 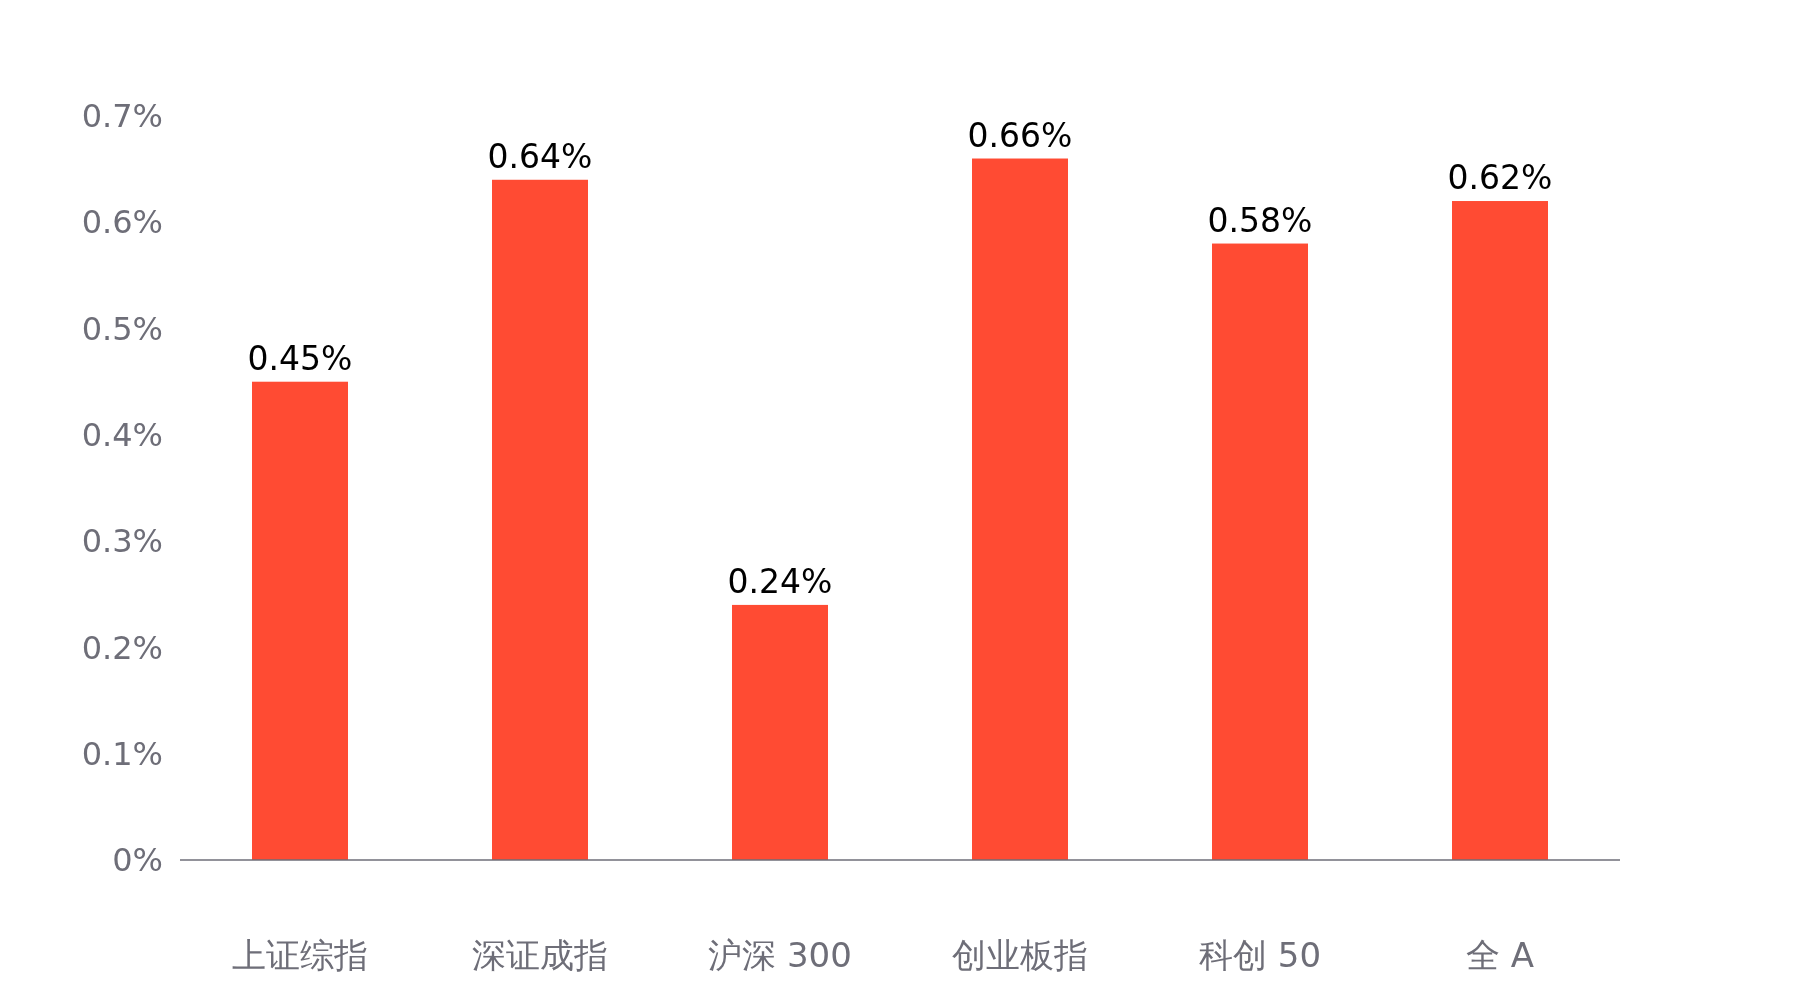 What do you see at coordinates (1500, 178) in the screenshot?
I see `data-label: 0.62%` at bounding box center [1500, 178].